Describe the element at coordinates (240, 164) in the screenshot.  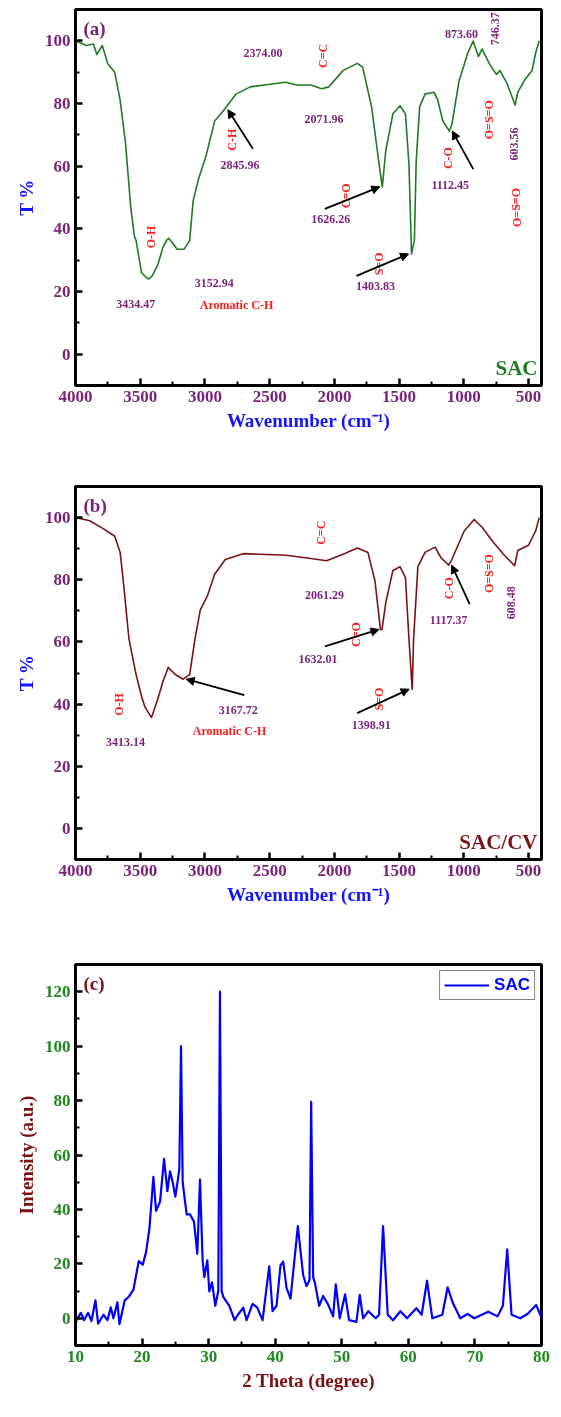
I see `annotation: 2845.96` at that location.